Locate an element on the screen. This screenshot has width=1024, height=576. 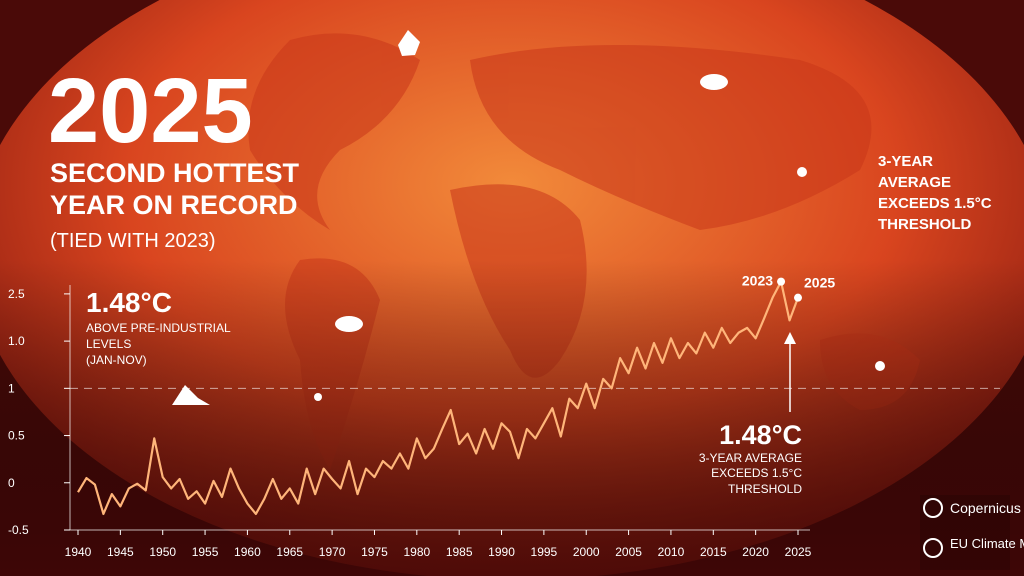
x-tick-label: 1980 is located at coordinates (416, 552).